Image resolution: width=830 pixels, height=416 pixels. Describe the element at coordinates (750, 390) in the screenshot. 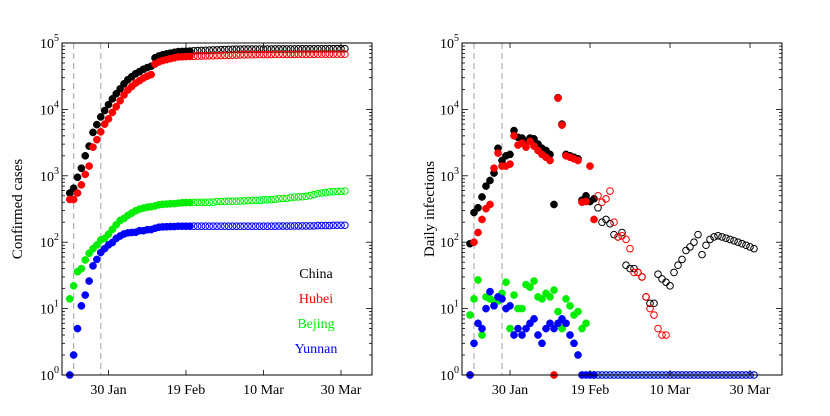

I see `right-x-tick-label: 30 Mar` at that location.